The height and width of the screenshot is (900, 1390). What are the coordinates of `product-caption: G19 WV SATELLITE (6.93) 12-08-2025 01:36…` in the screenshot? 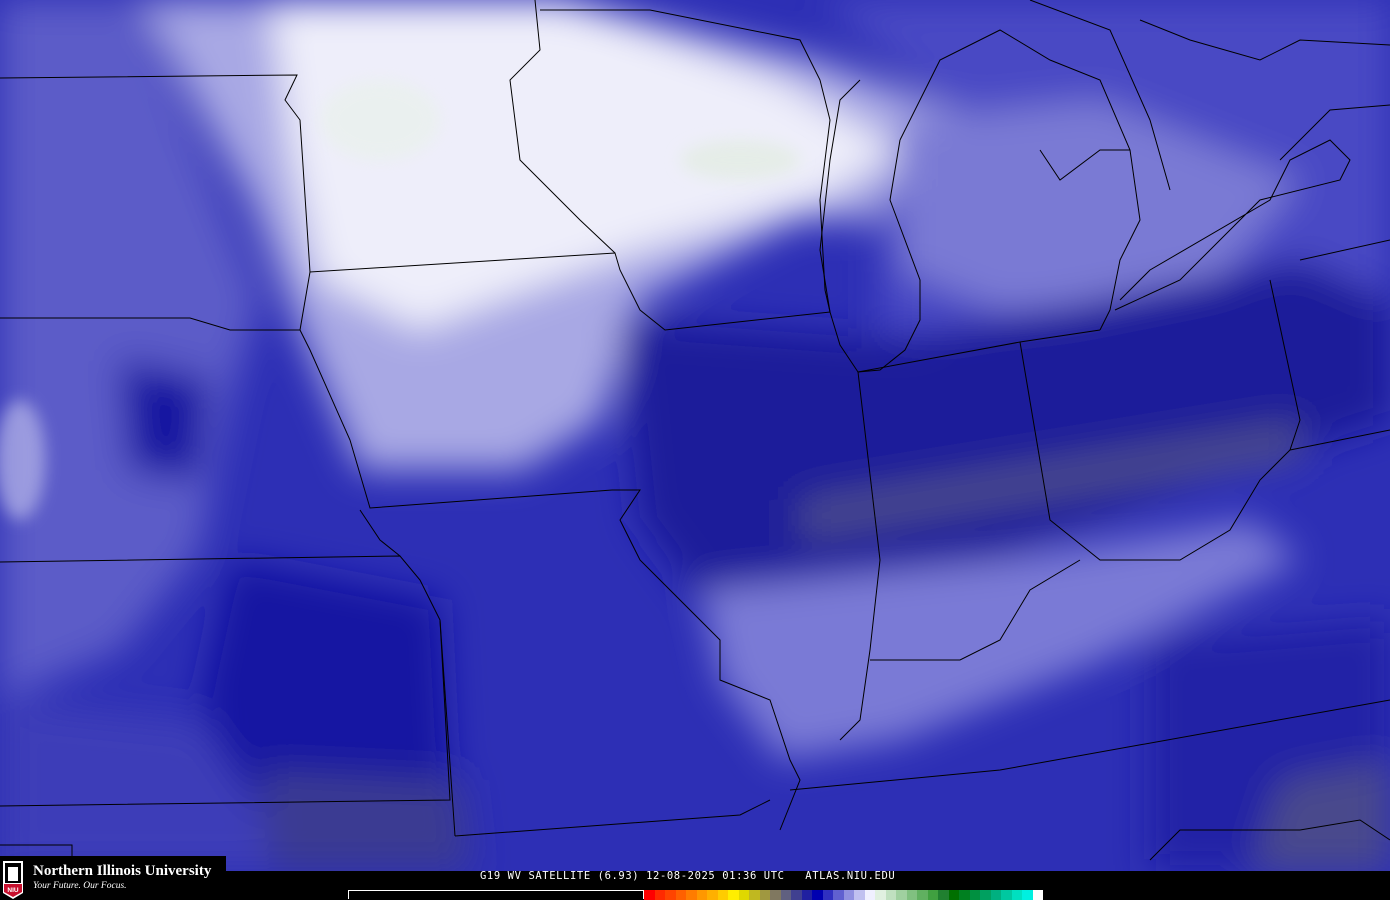 It's located at (688, 876).